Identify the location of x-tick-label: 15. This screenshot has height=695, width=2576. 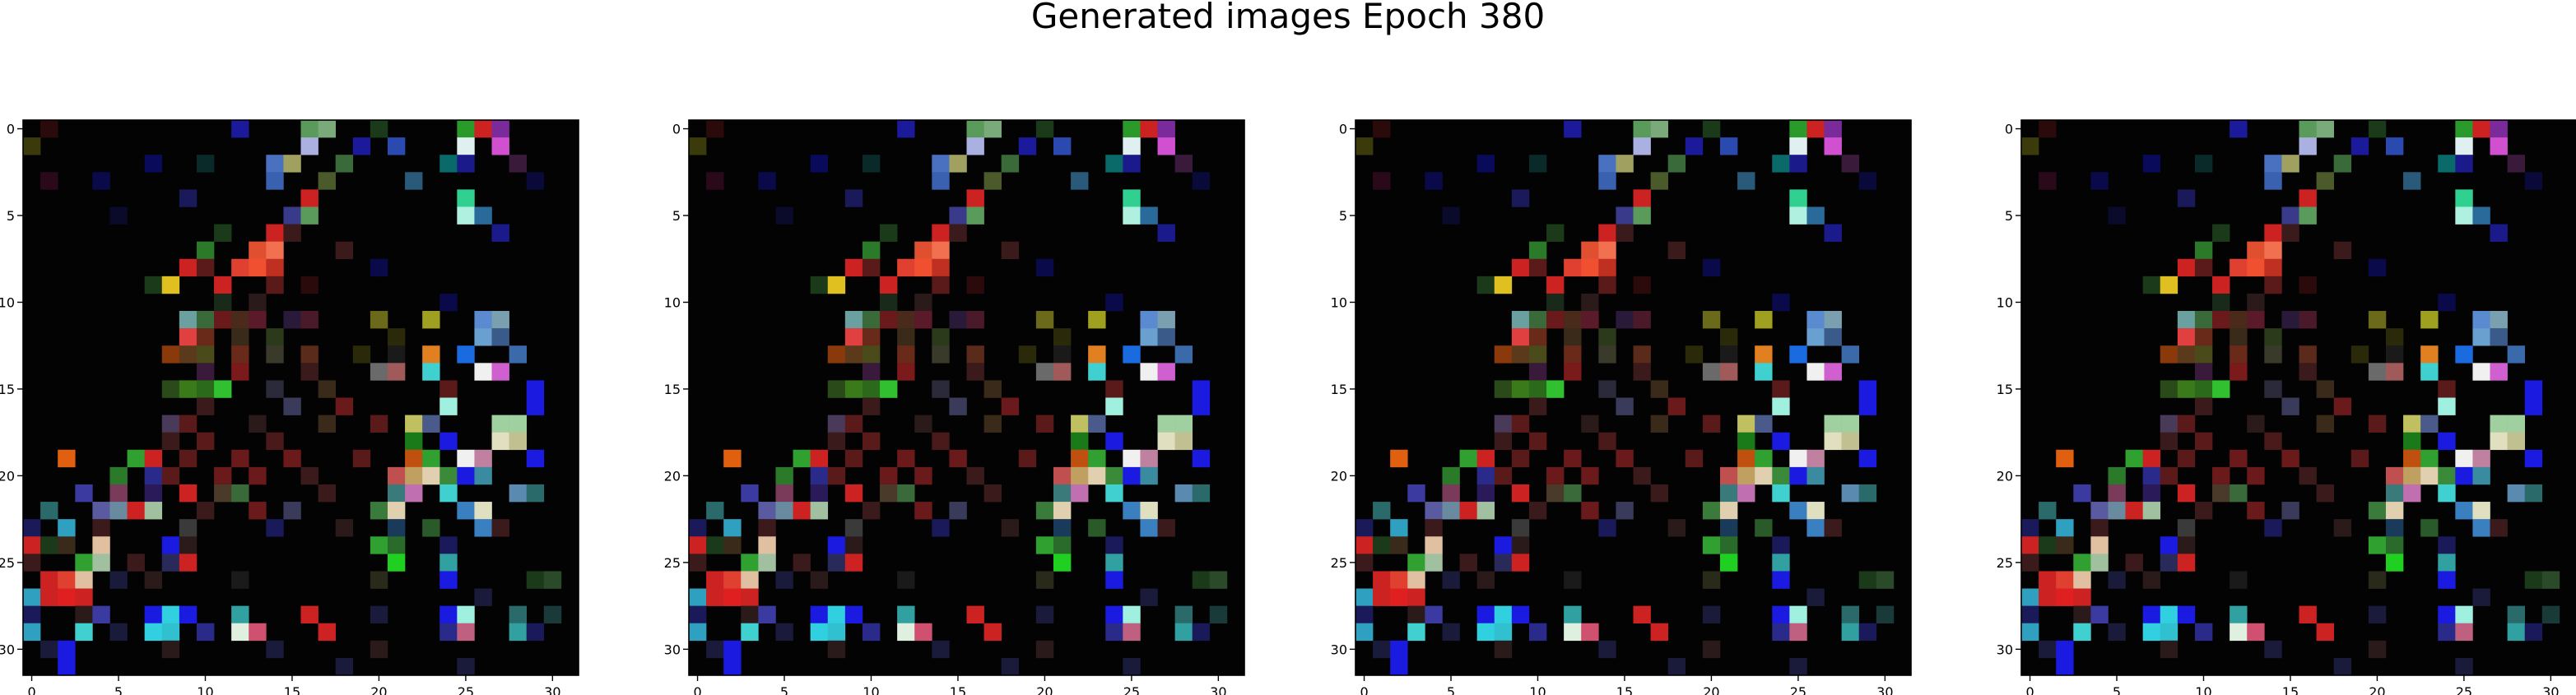
(292, 689).